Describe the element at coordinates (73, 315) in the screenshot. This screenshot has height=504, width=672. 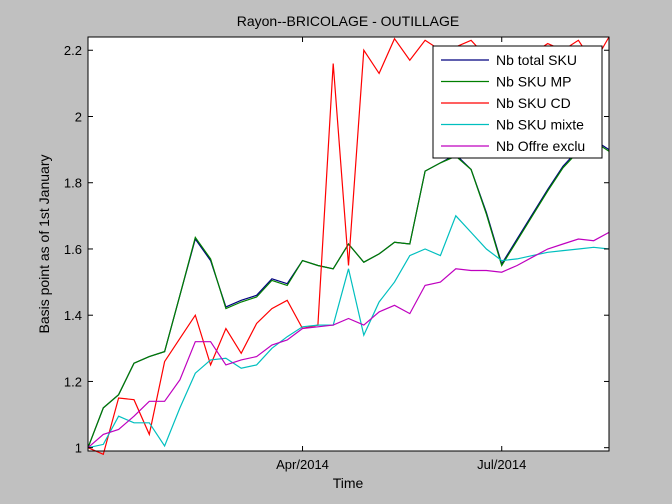
I see `y-tick-label: 1.4` at that location.